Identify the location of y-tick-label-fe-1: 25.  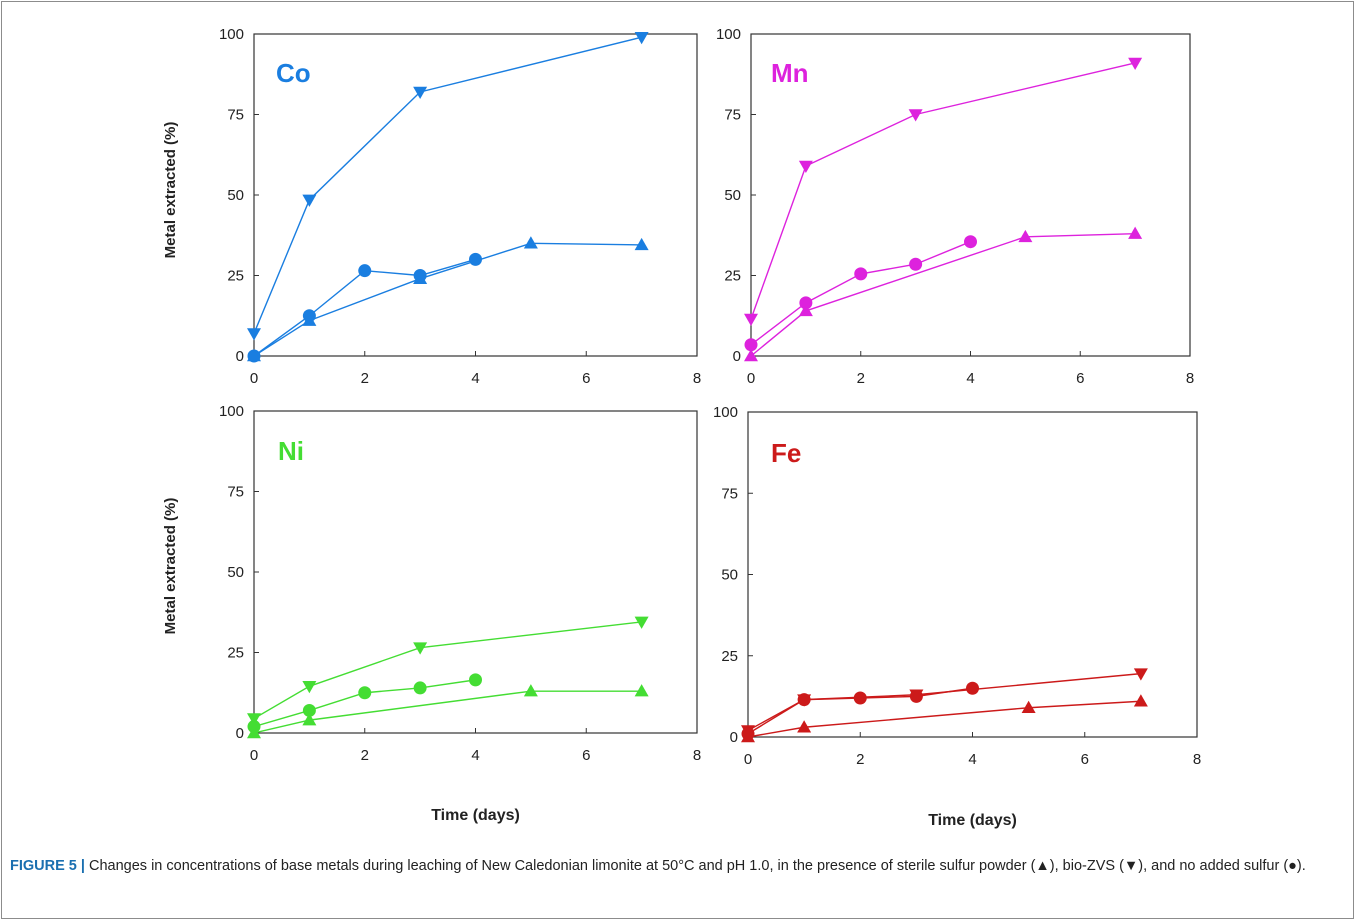
(729, 656).